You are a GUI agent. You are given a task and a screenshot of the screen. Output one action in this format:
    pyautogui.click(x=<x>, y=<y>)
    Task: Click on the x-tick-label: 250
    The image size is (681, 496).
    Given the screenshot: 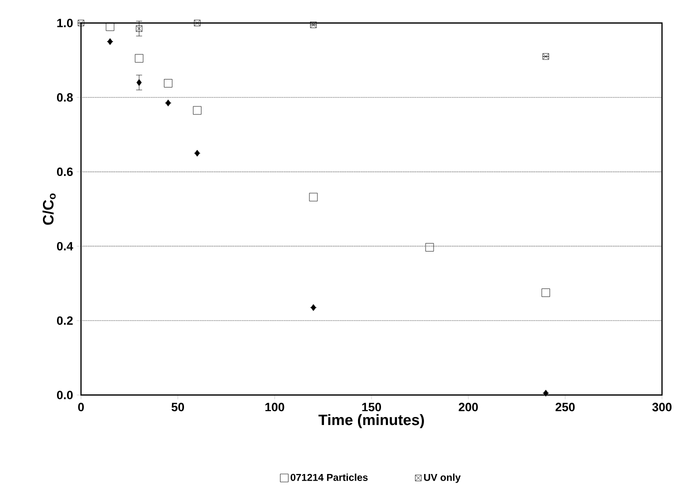 What is the action you would take?
    pyautogui.click(x=565, y=407)
    